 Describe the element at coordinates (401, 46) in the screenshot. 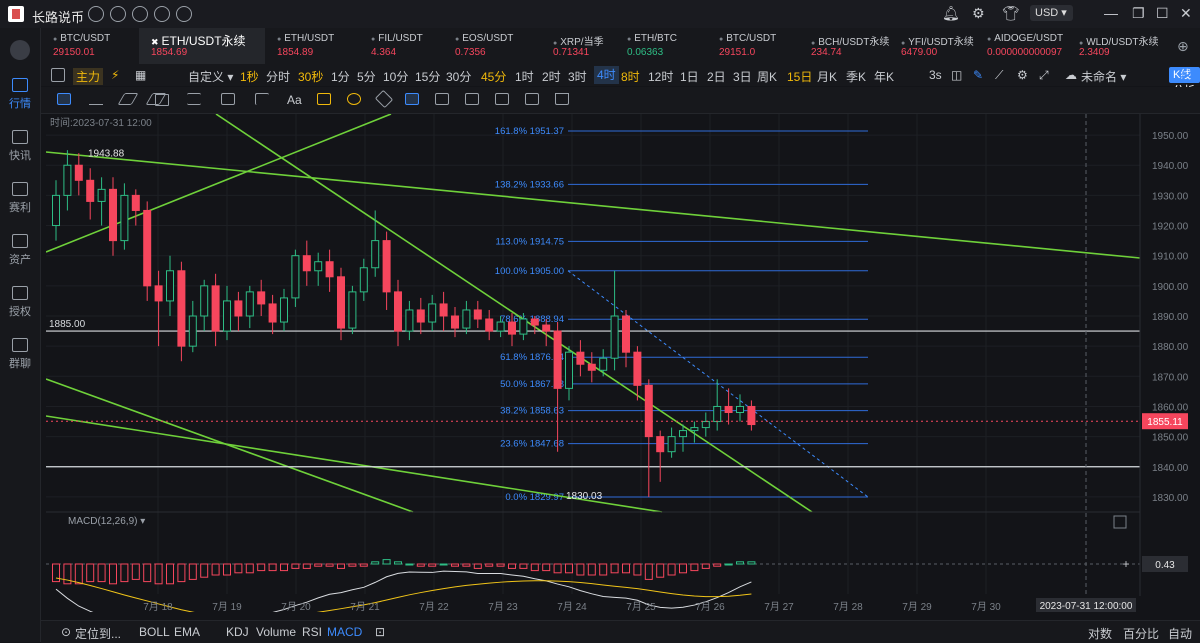

I see `market-tab: FIL/USDT 4.364` at that location.